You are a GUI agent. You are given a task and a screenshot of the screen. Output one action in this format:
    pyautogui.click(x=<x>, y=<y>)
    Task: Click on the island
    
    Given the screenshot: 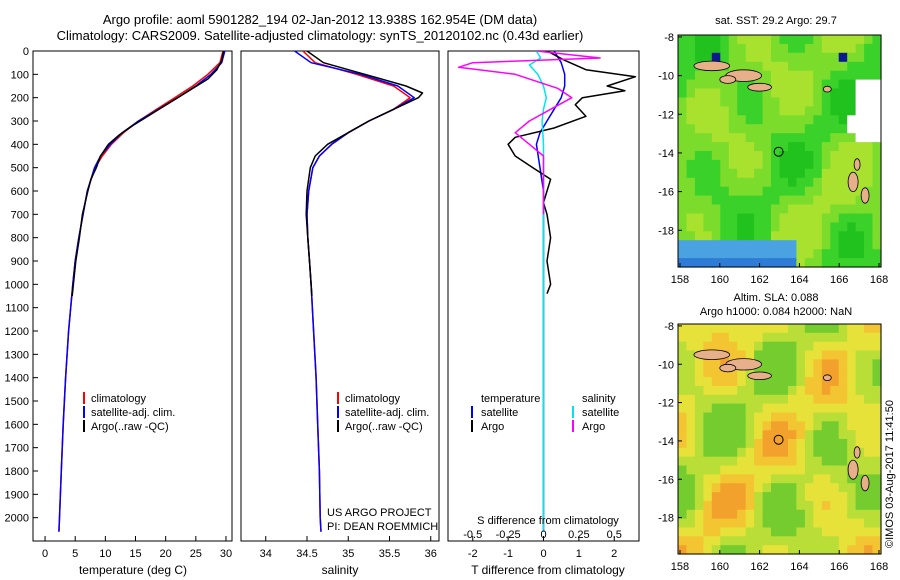 What is the action you would take?
    pyautogui.click(x=857, y=452)
    